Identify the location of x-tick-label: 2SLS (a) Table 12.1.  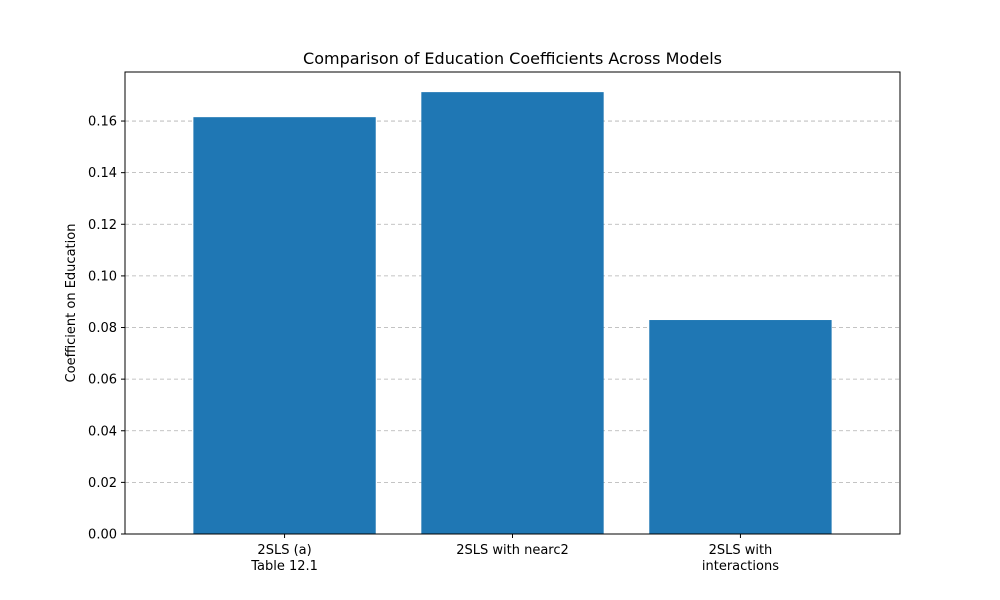
(284, 558).